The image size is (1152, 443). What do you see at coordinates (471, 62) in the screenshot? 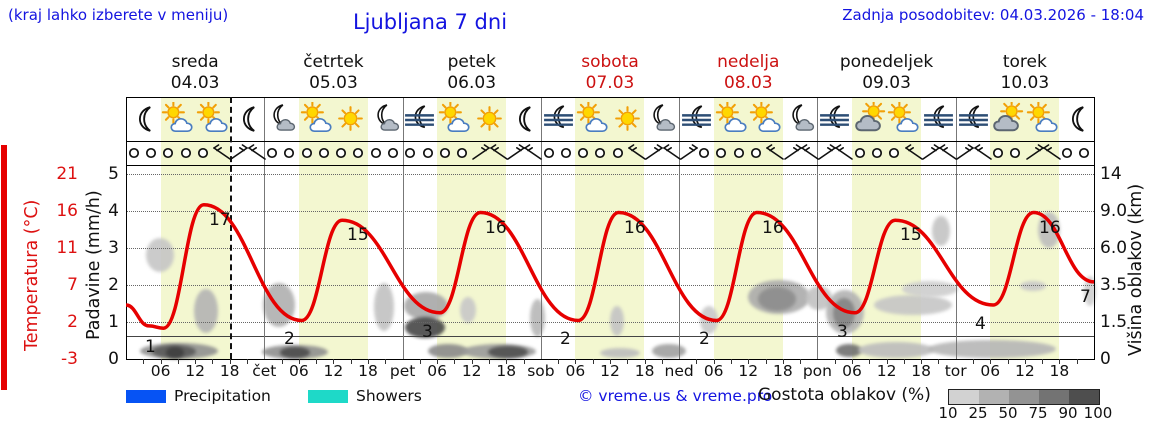
I see `day-header-name: petek` at bounding box center [471, 62].